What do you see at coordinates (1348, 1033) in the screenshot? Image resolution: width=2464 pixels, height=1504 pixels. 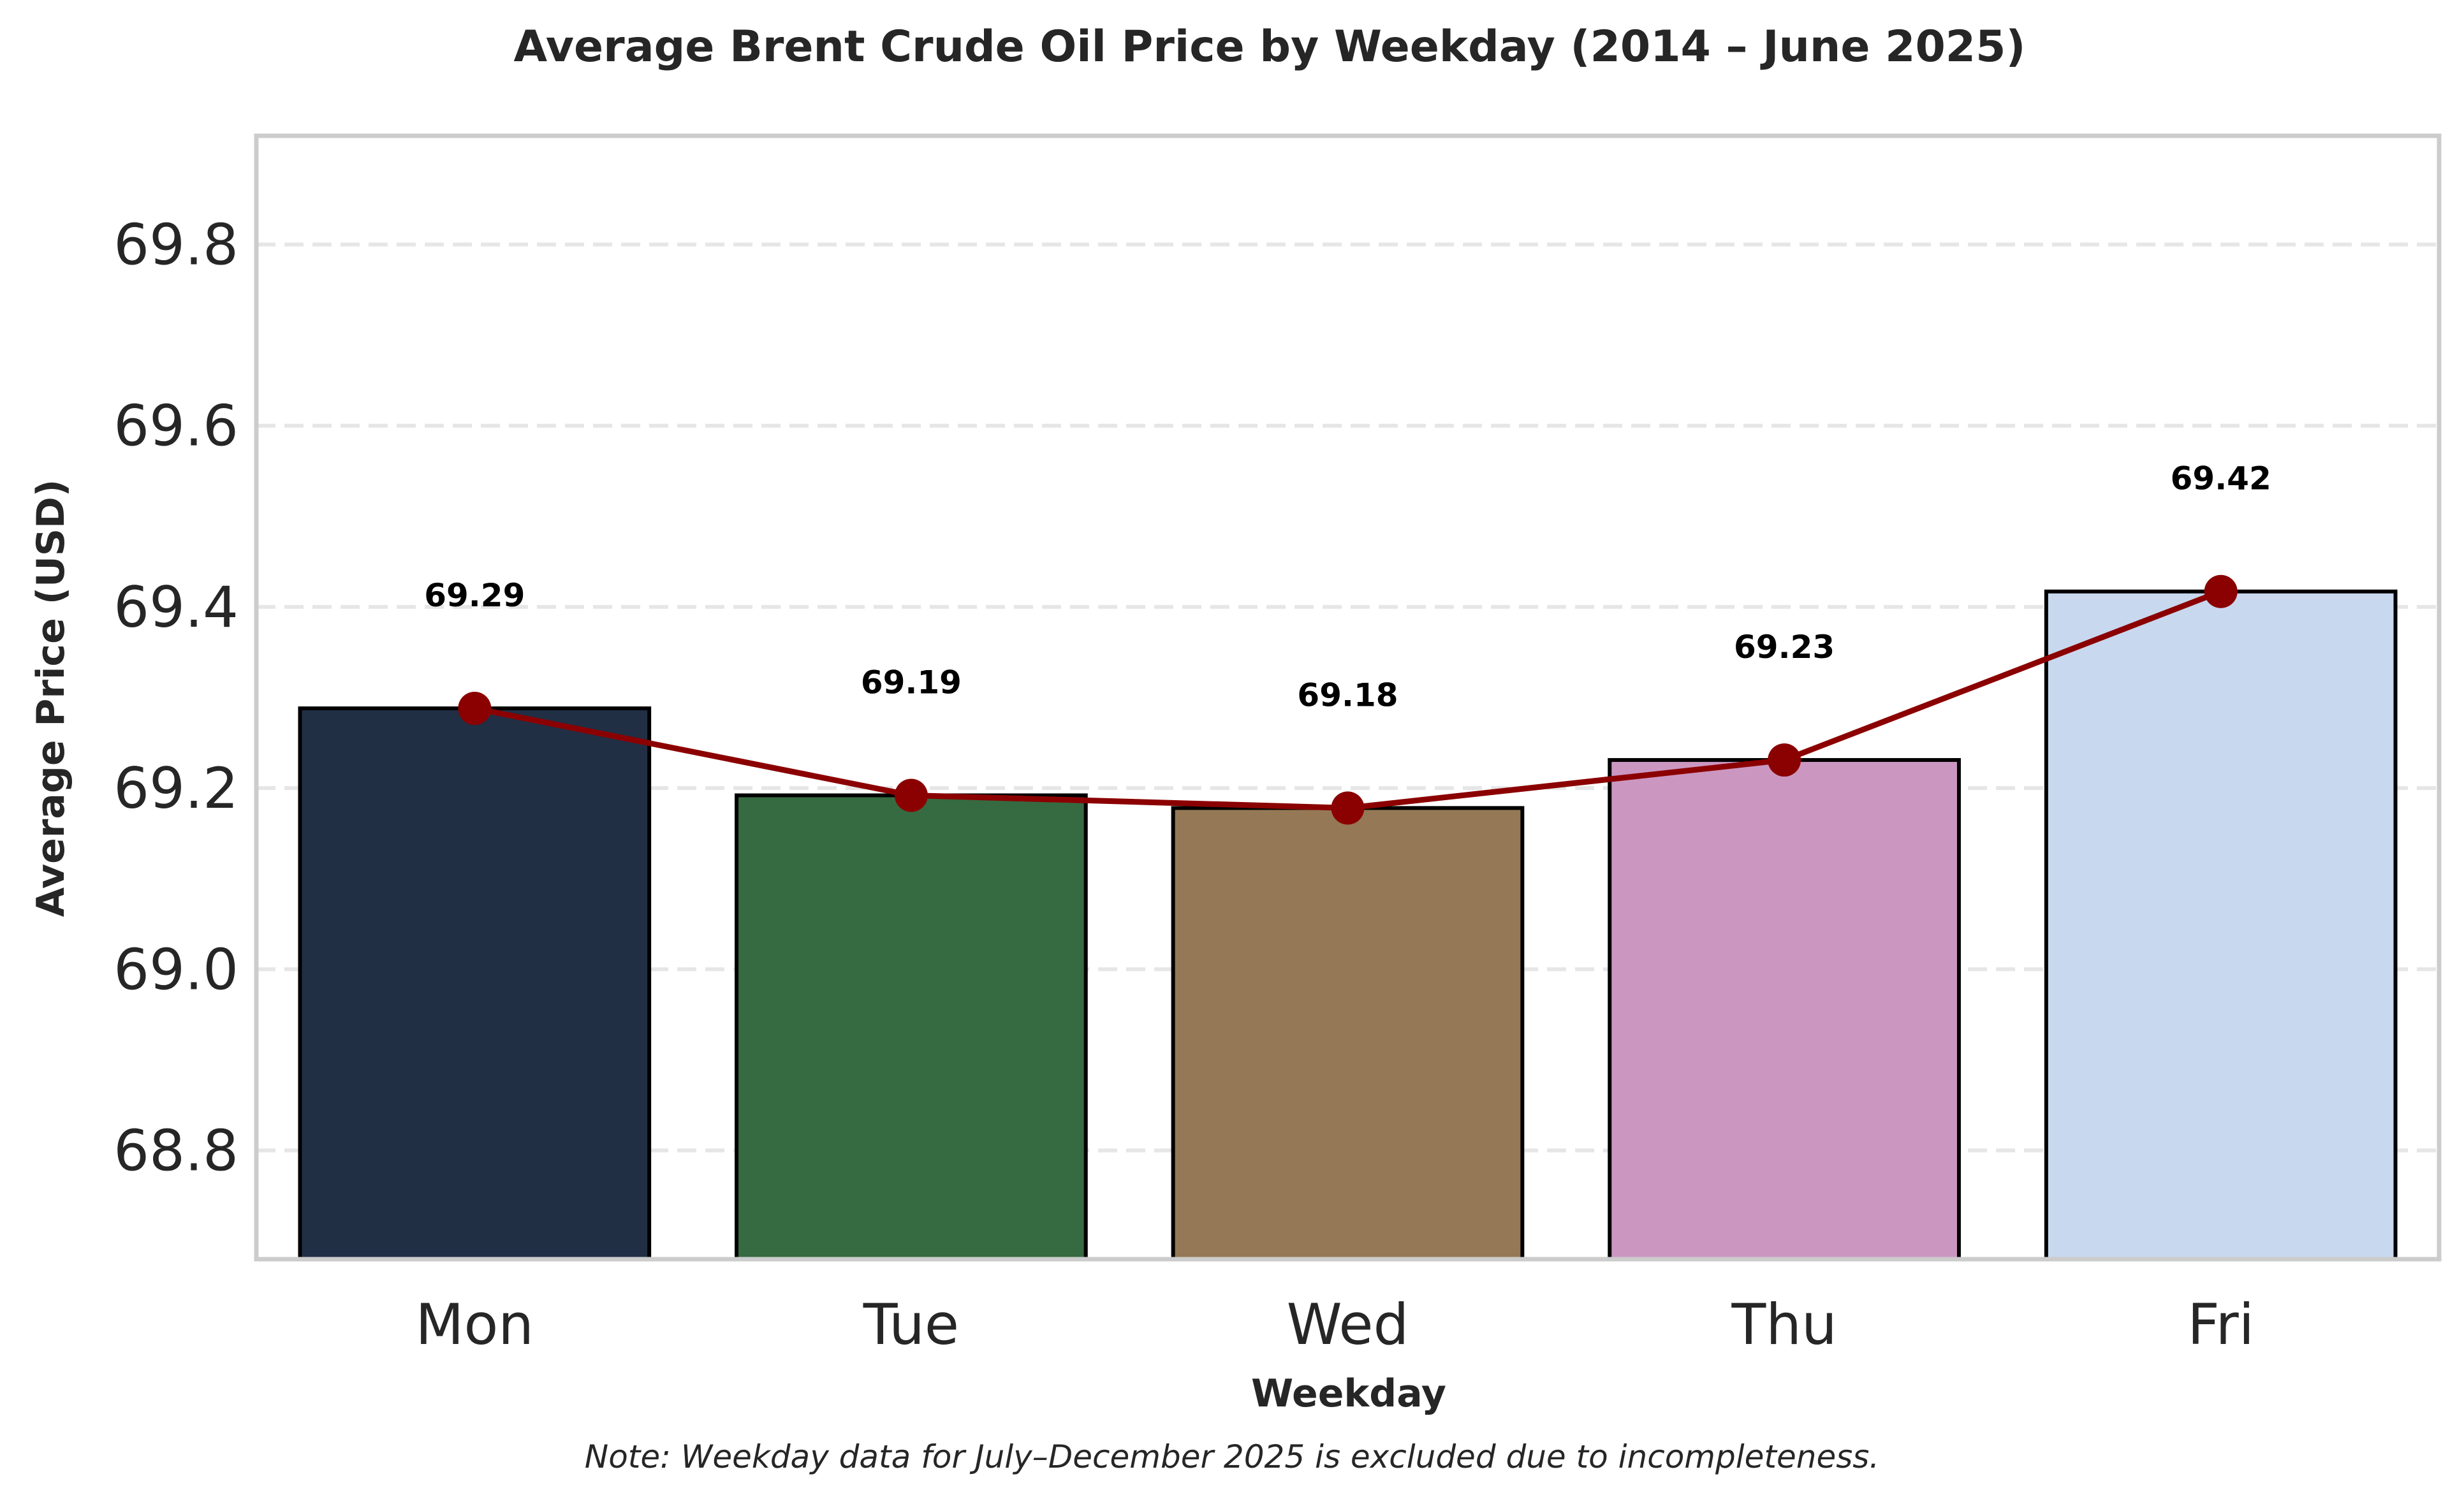 I see `bar-wed` at bounding box center [1348, 1033].